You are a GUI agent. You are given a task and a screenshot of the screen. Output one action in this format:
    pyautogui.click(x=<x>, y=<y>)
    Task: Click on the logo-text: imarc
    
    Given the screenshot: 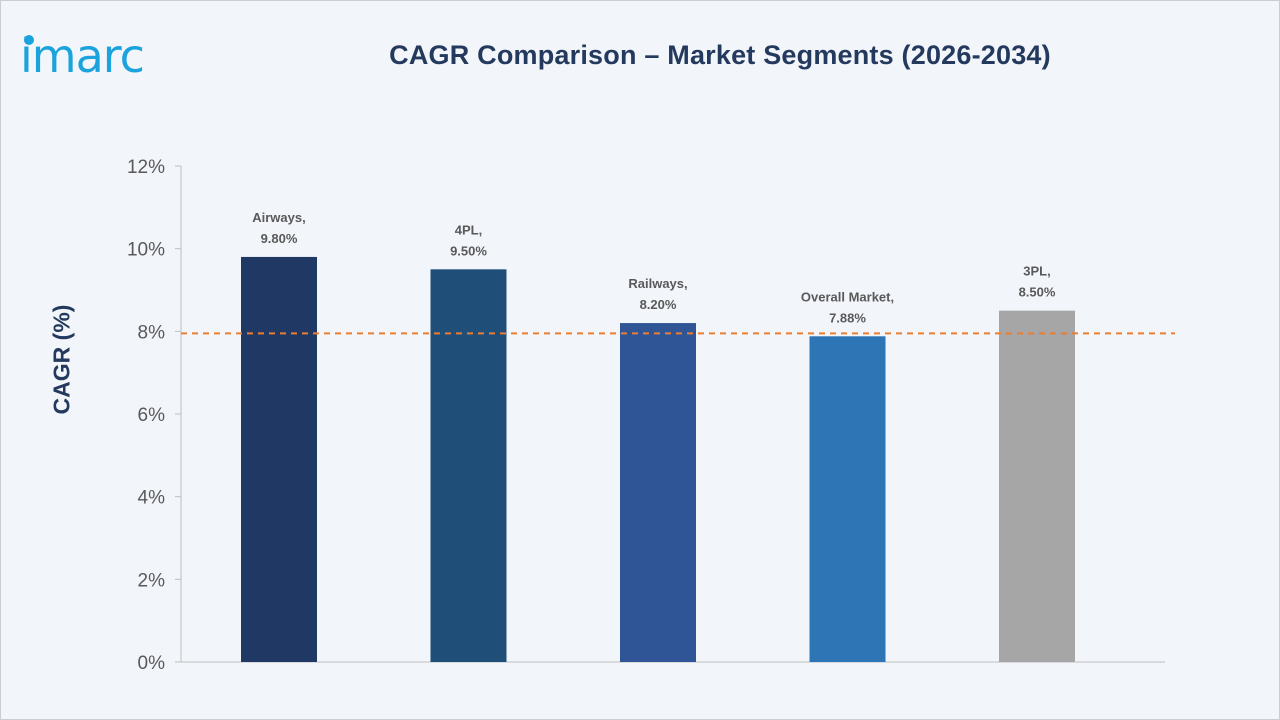 What is the action you would take?
    pyautogui.click(x=82, y=56)
    